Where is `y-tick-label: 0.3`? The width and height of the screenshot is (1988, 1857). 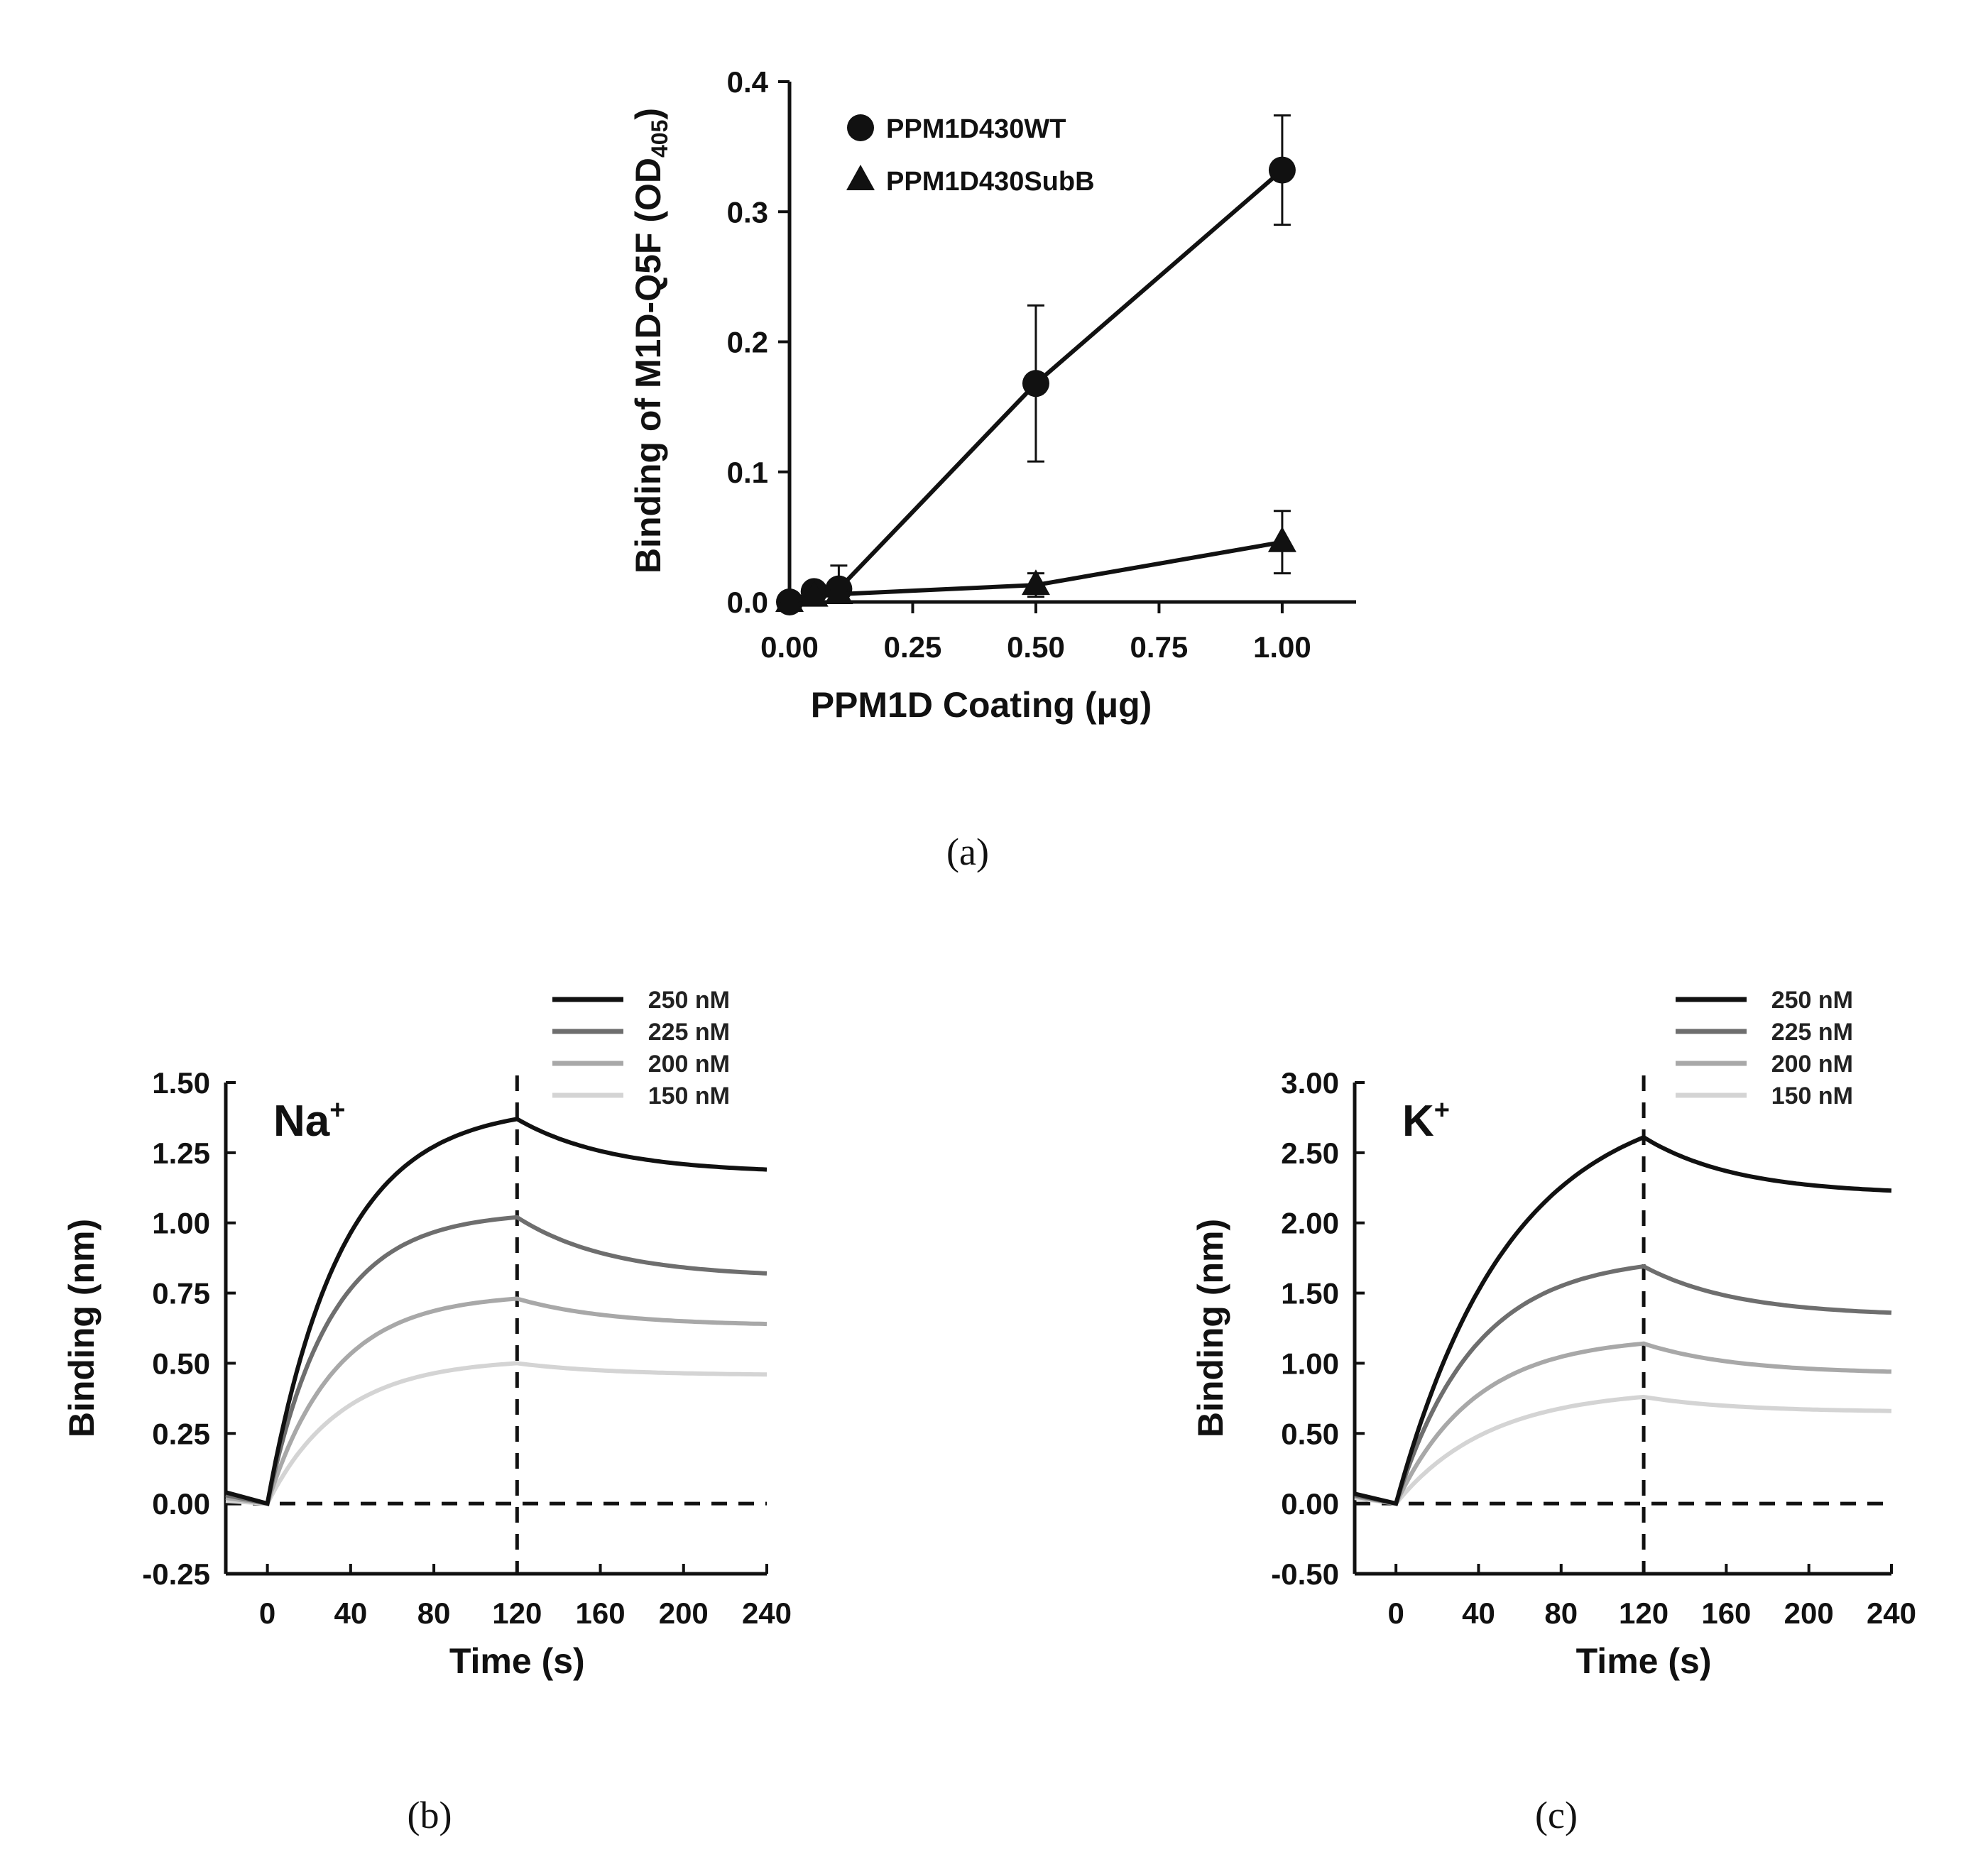 y-tick-label: 0.3 is located at coordinates (747, 212).